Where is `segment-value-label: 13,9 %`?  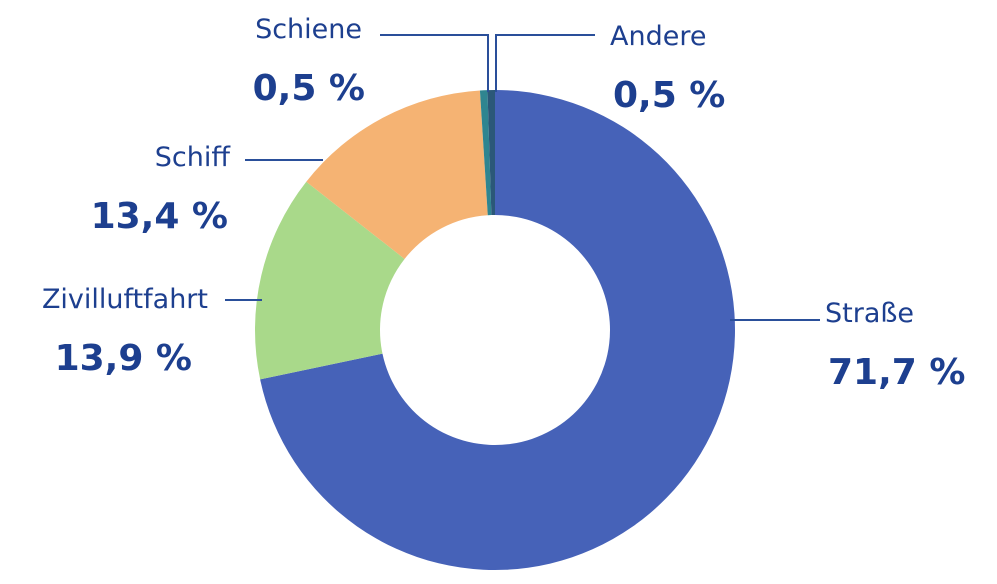 segment-value-label: 13,9 % is located at coordinates (123, 358).